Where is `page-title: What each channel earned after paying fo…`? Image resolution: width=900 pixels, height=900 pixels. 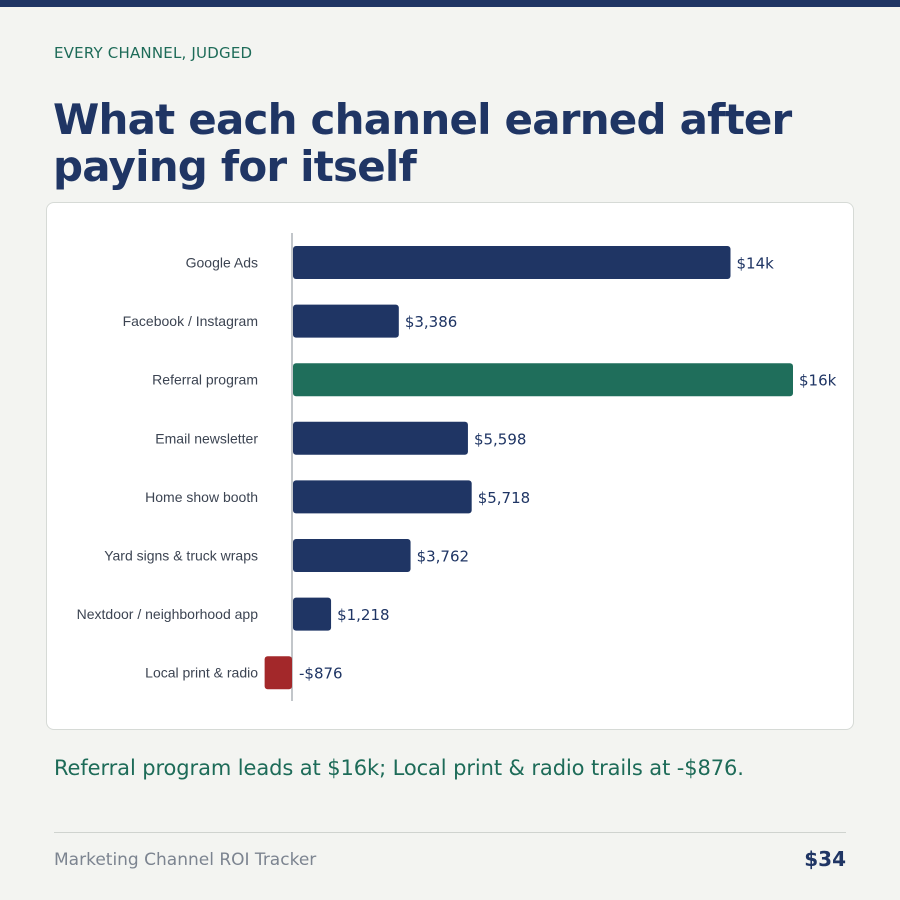 page-title: What each channel earned after paying fo… is located at coordinates (422, 143).